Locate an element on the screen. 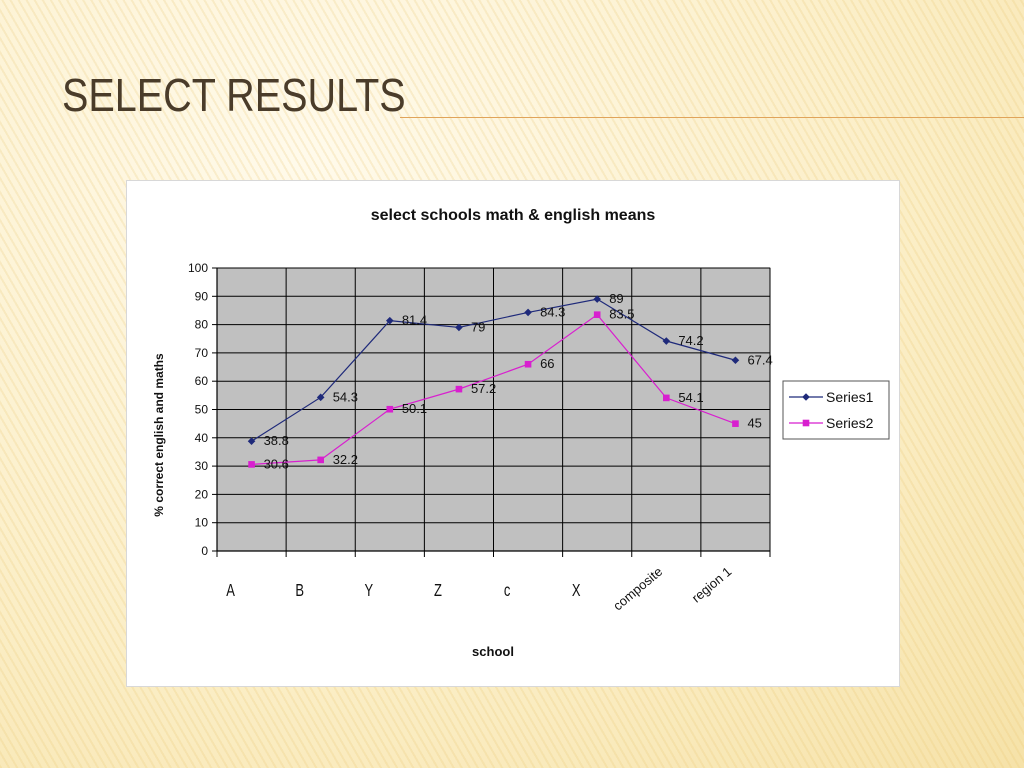  legend-entry: Series2 is located at coordinates (831, 423).